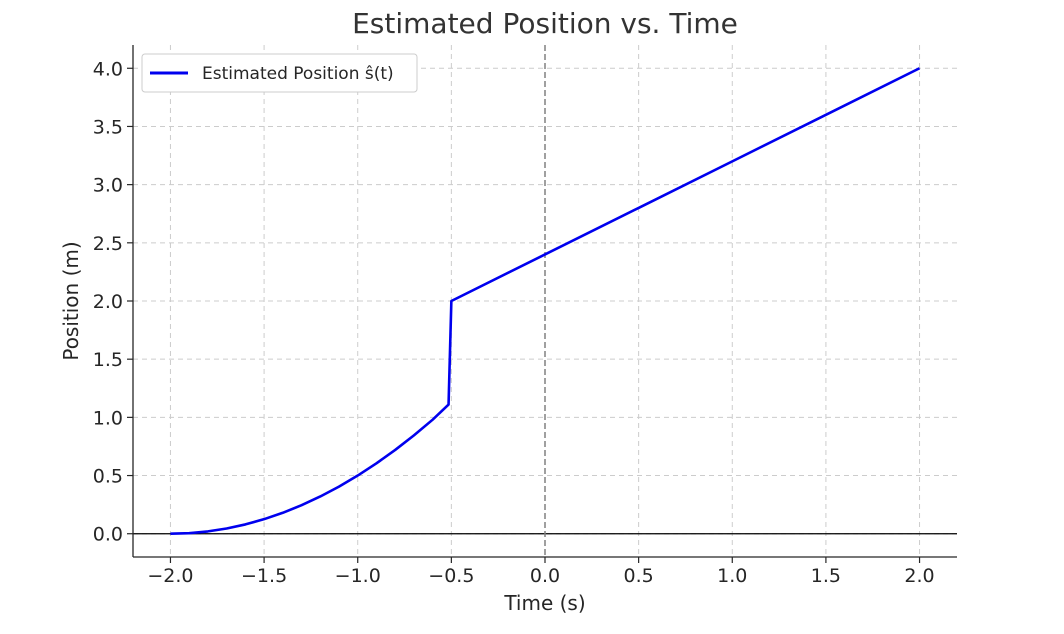 Image resolution: width=1064 pixels, height=634 pixels. I want to click on x-ticks: −2.0 −1.5 −1.0 −0.5 0.0 0.5 1.0 1.5 2.0, so click(541, 572).